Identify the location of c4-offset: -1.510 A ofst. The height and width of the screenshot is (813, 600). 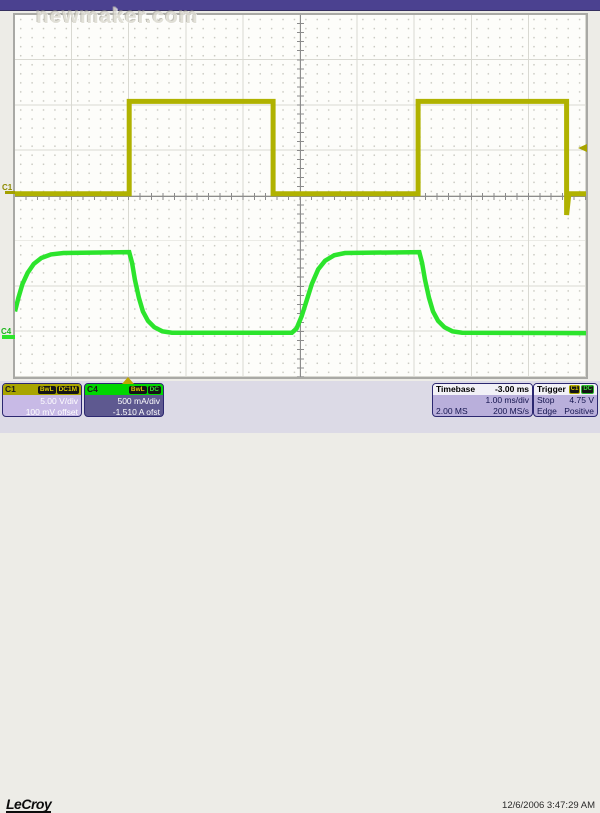
(136, 411).